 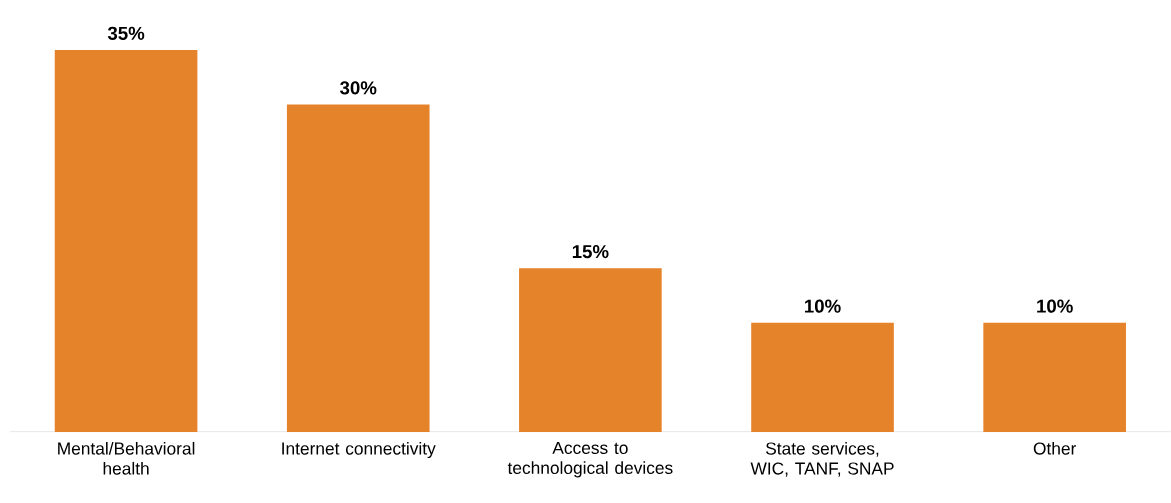 I want to click on x-tick-label: State services, WIC, TANF, SNAP, so click(x=822, y=459).